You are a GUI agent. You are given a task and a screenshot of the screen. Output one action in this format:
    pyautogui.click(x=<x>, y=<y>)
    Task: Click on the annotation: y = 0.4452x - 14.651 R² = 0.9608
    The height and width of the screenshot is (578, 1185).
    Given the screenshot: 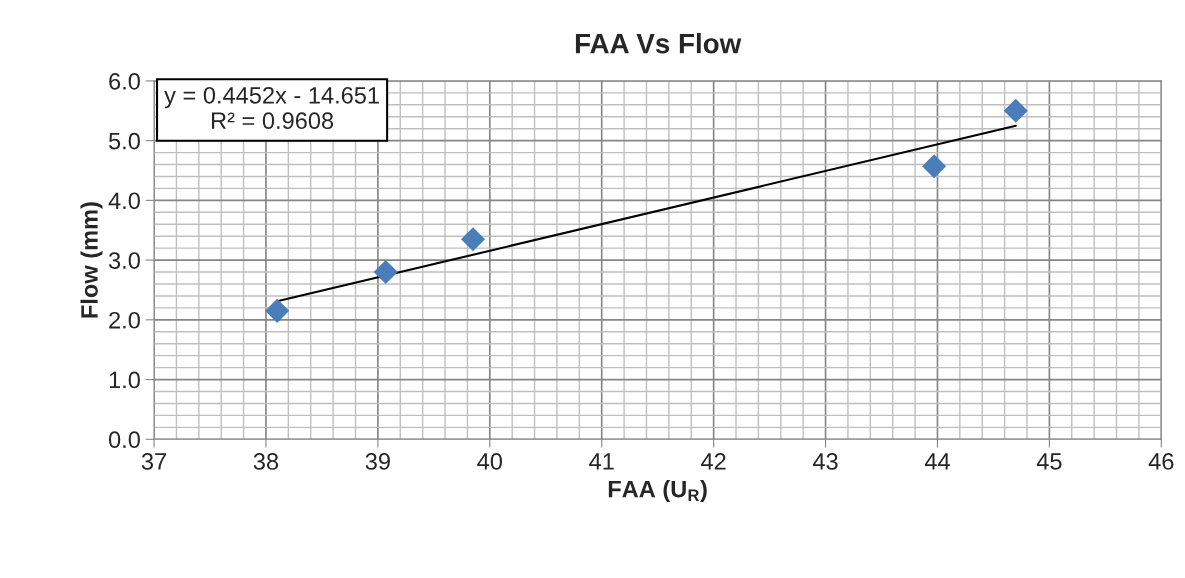 What is the action you would take?
    pyautogui.click(x=271, y=108)
    